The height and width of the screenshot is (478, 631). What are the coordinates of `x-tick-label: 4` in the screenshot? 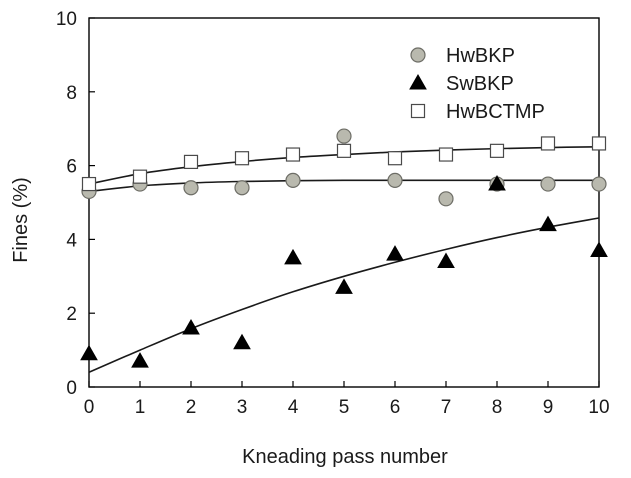 It's located at (293, 407).